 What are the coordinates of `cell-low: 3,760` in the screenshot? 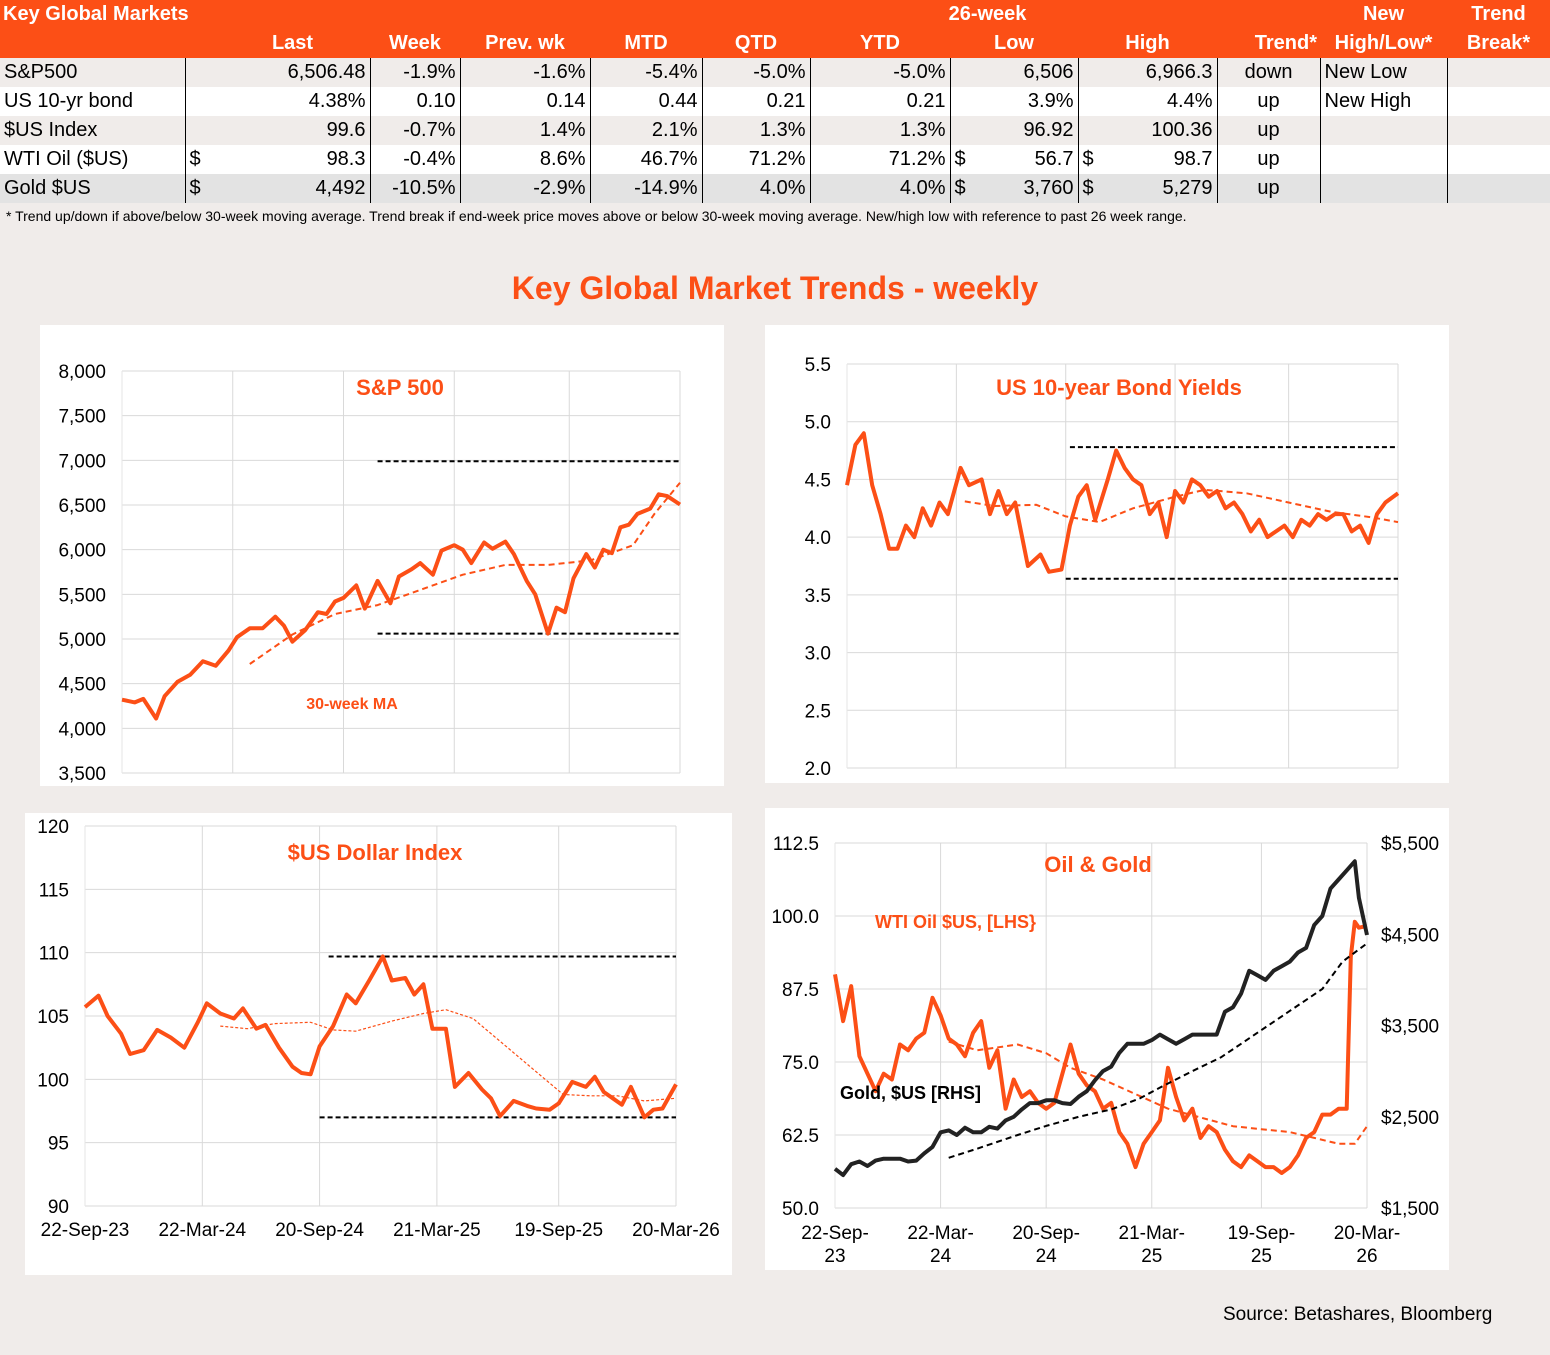 It's located at (1029, 188).